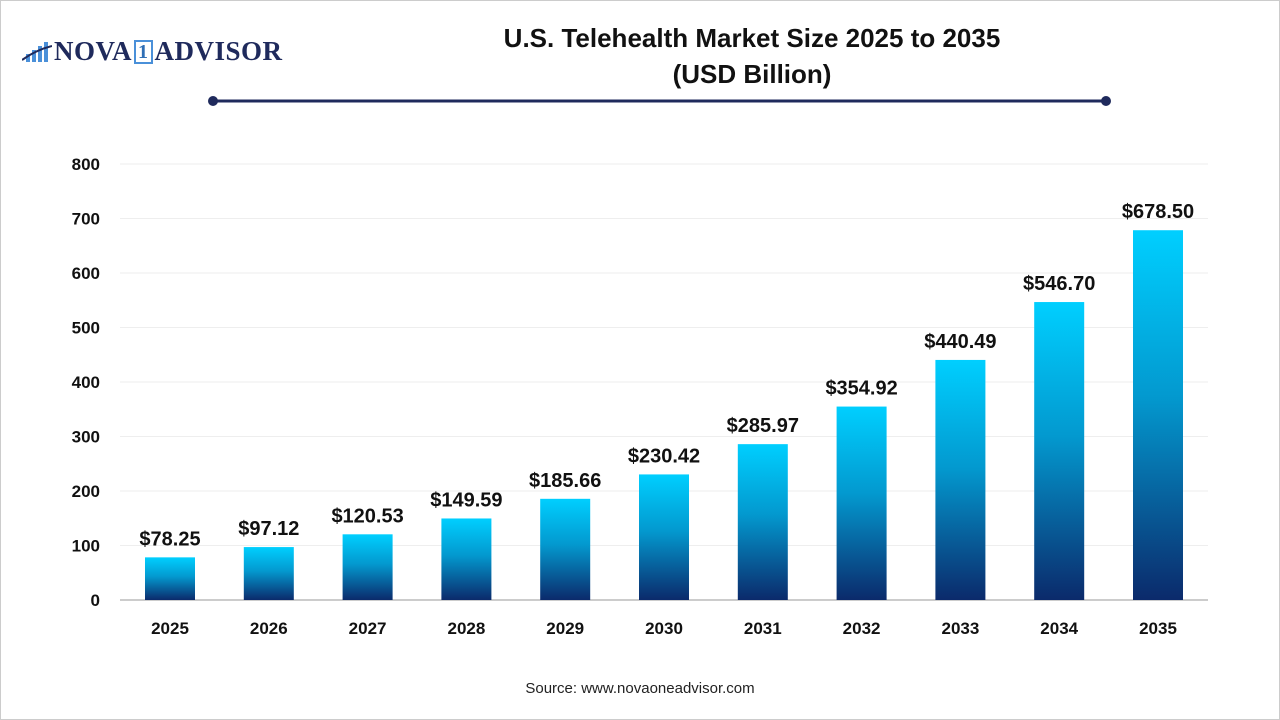  Describe the element at coordinates (466, 500) in the screenshot. I see `data-label: $149.59` at that location.